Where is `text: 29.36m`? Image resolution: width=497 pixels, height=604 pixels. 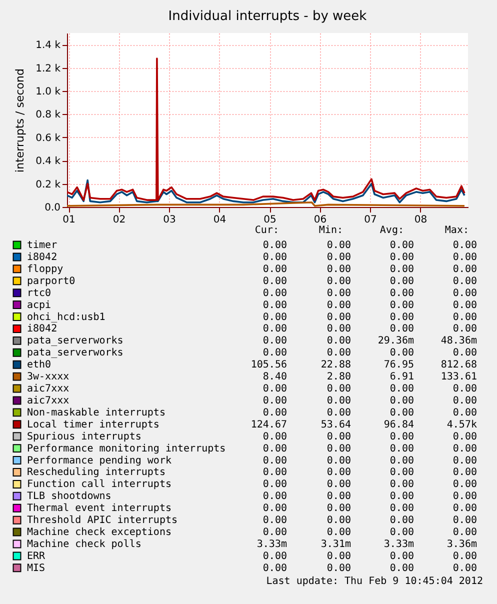
text: 29.36m is located at coordinates (396, 341).